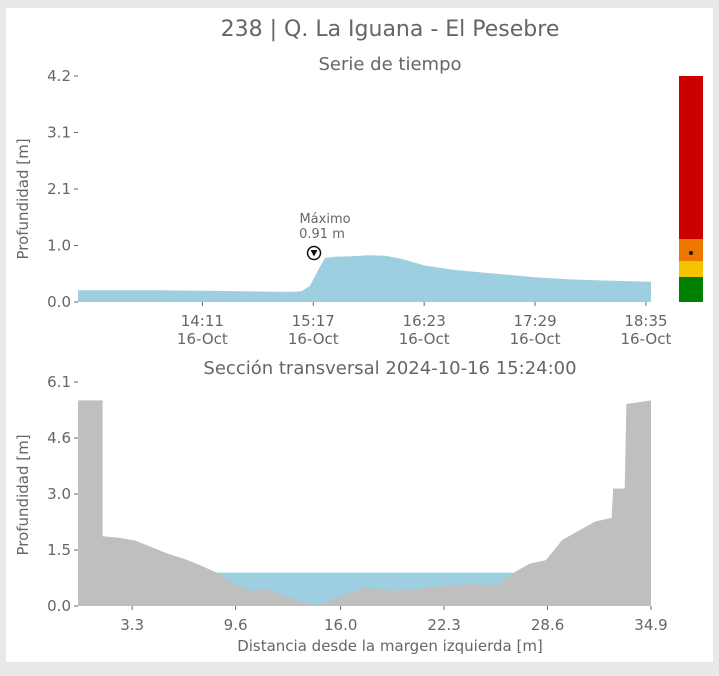 This screenshot has width=719, height=676. What do you see at coordinates (390, 29) in the screenshot?
I see `page-title: 238 | Q. La Iguana - El Pesebre` at bounding box center [390, 29].